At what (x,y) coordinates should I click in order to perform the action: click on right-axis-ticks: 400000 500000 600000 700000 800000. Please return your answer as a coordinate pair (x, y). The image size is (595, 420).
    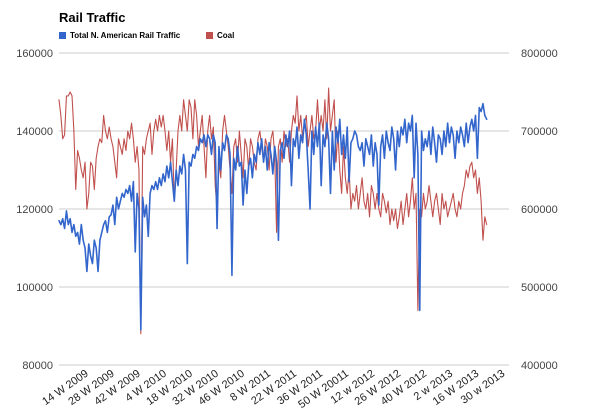
    Looking at the image, I should click on (539, 210).